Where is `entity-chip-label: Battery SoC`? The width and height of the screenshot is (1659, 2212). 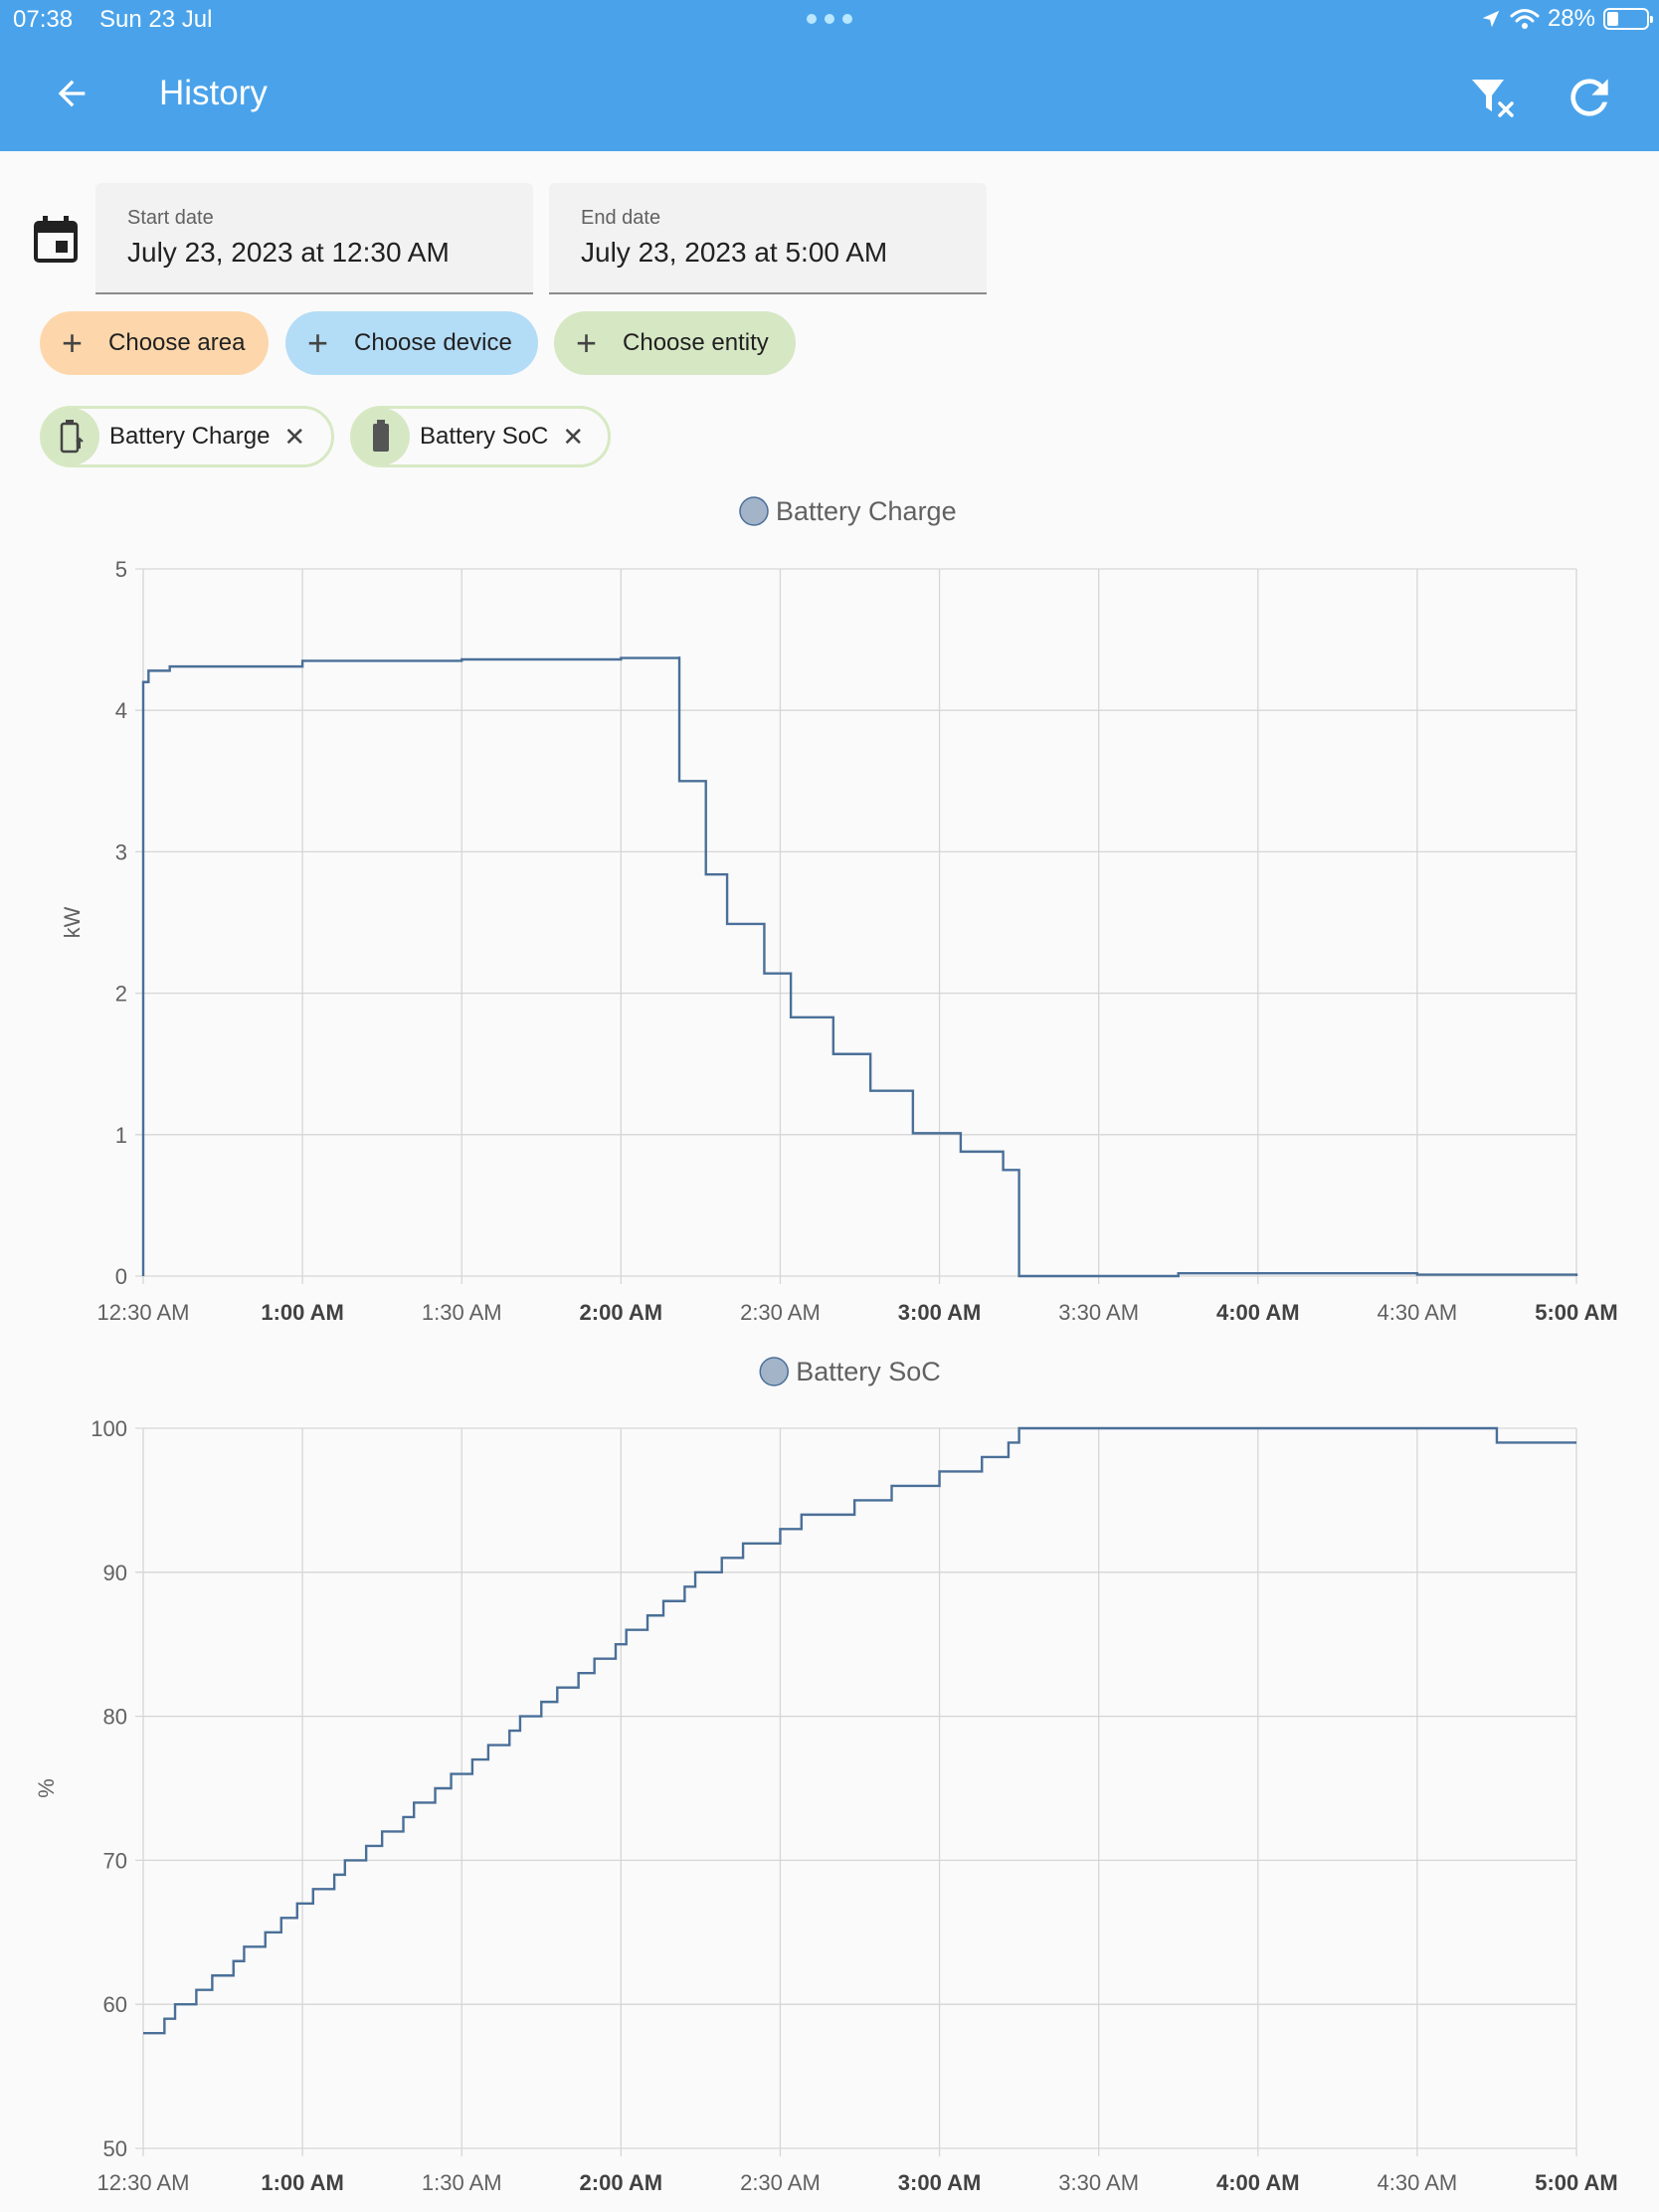 entity-chip-label: Battery SoC is located at coordinates (484, 436).